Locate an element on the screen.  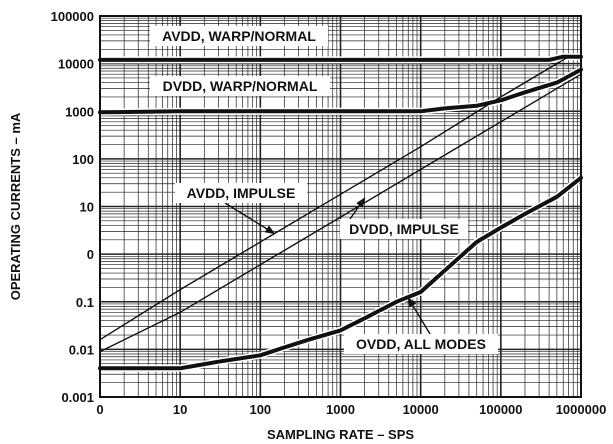
x-axis-title: SAMPLING RATE – SPS is located at coordinates (340, 434).